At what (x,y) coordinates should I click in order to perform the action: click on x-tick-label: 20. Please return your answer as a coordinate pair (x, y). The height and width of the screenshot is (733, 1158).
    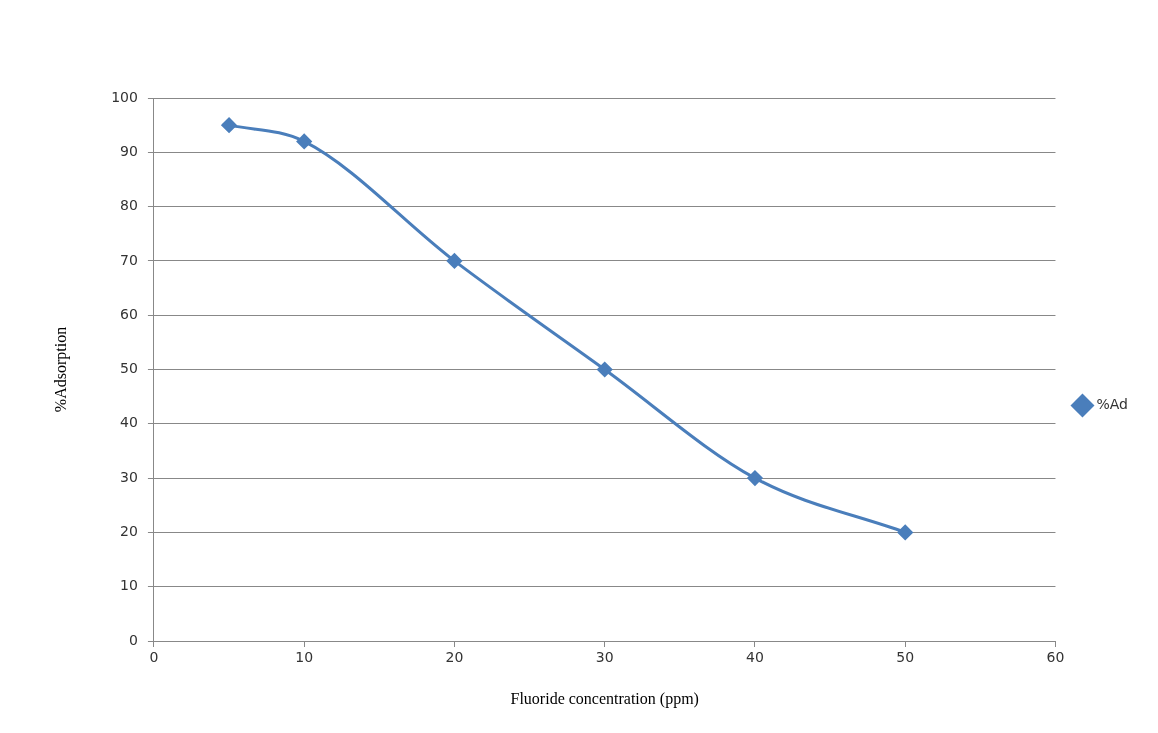
    Looking at the image, I should click on (454, 657).